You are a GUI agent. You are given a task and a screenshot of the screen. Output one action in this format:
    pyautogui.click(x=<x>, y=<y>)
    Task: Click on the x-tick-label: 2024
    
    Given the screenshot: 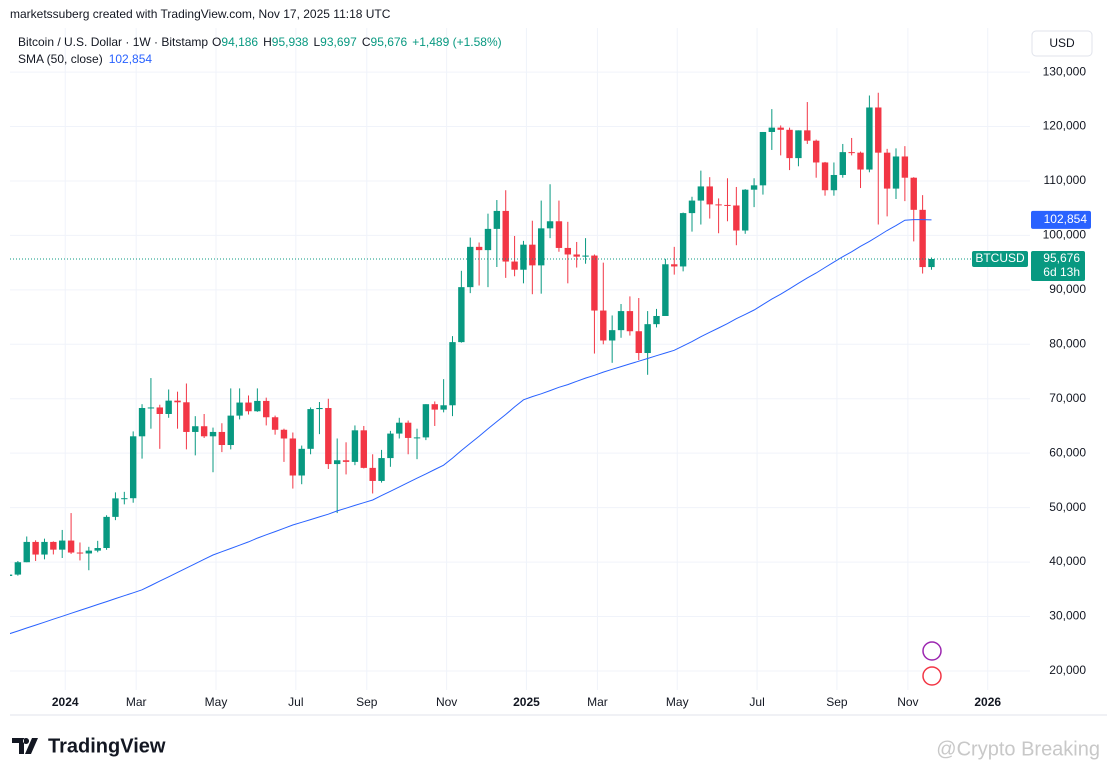 What is the action you would take?
    pyautogui.click(x=65, y=702)
    